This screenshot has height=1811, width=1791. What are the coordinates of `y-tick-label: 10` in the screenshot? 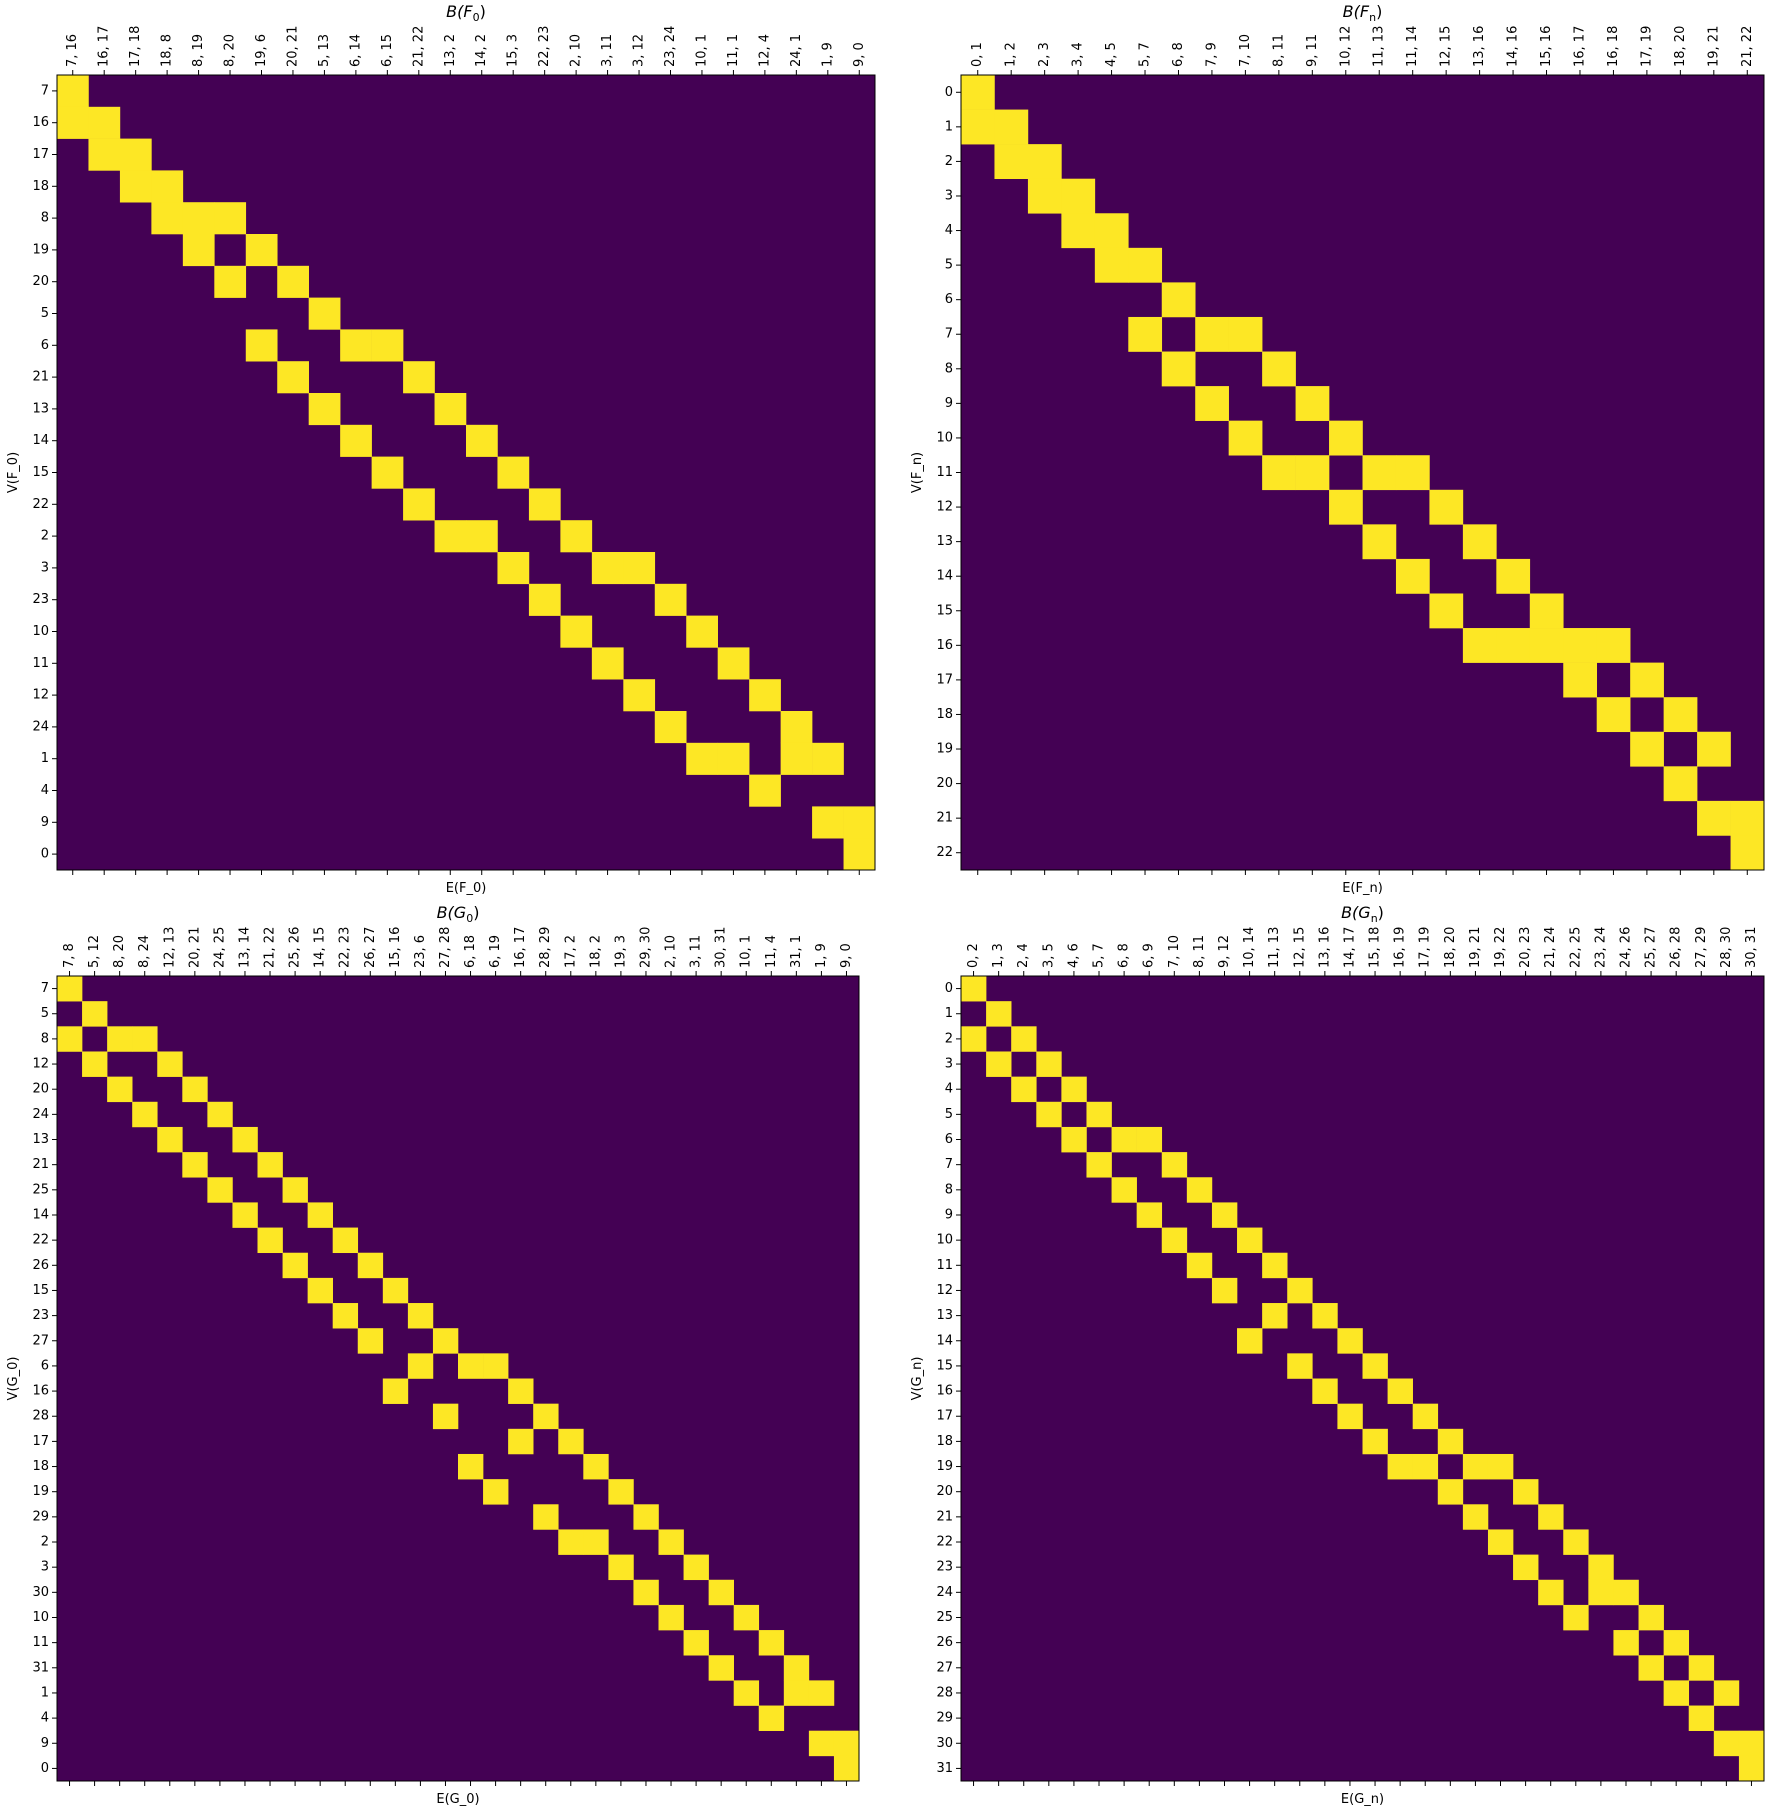 It's located at (944, 437).